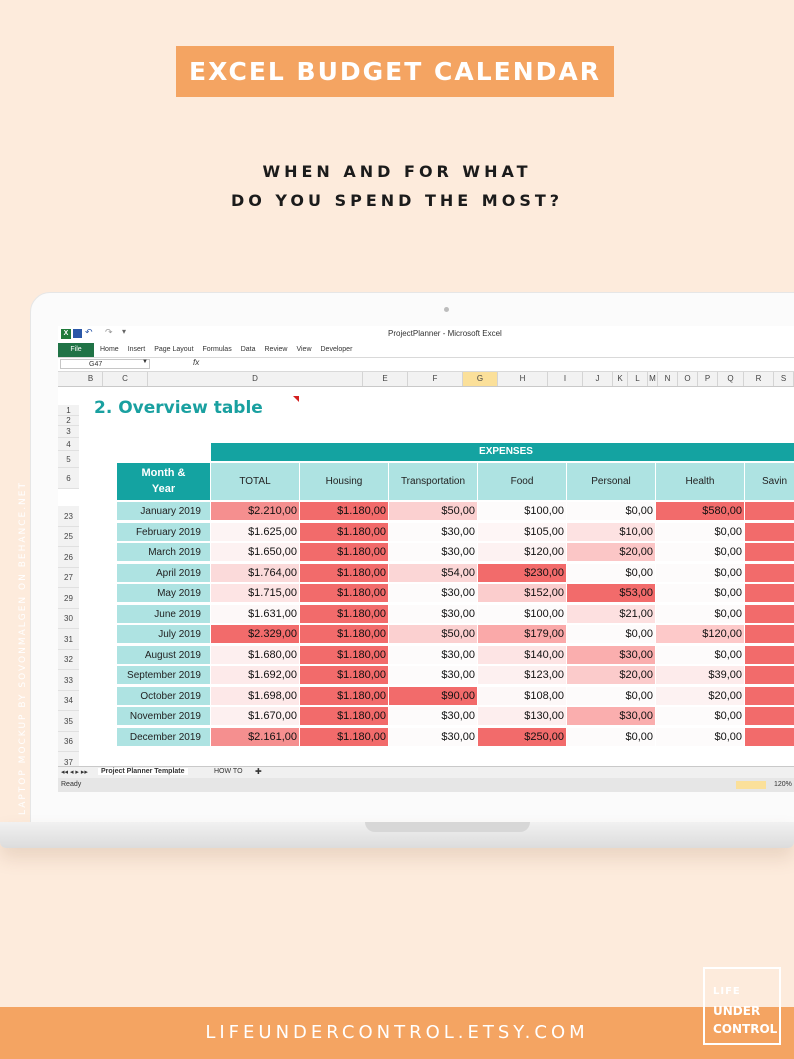 The height and width of the screenshot is (1059, 794). What do you see at coordinates (565, 379) in the screenshot?
I see `column-header-i: I` at bounding box center [565, 379].